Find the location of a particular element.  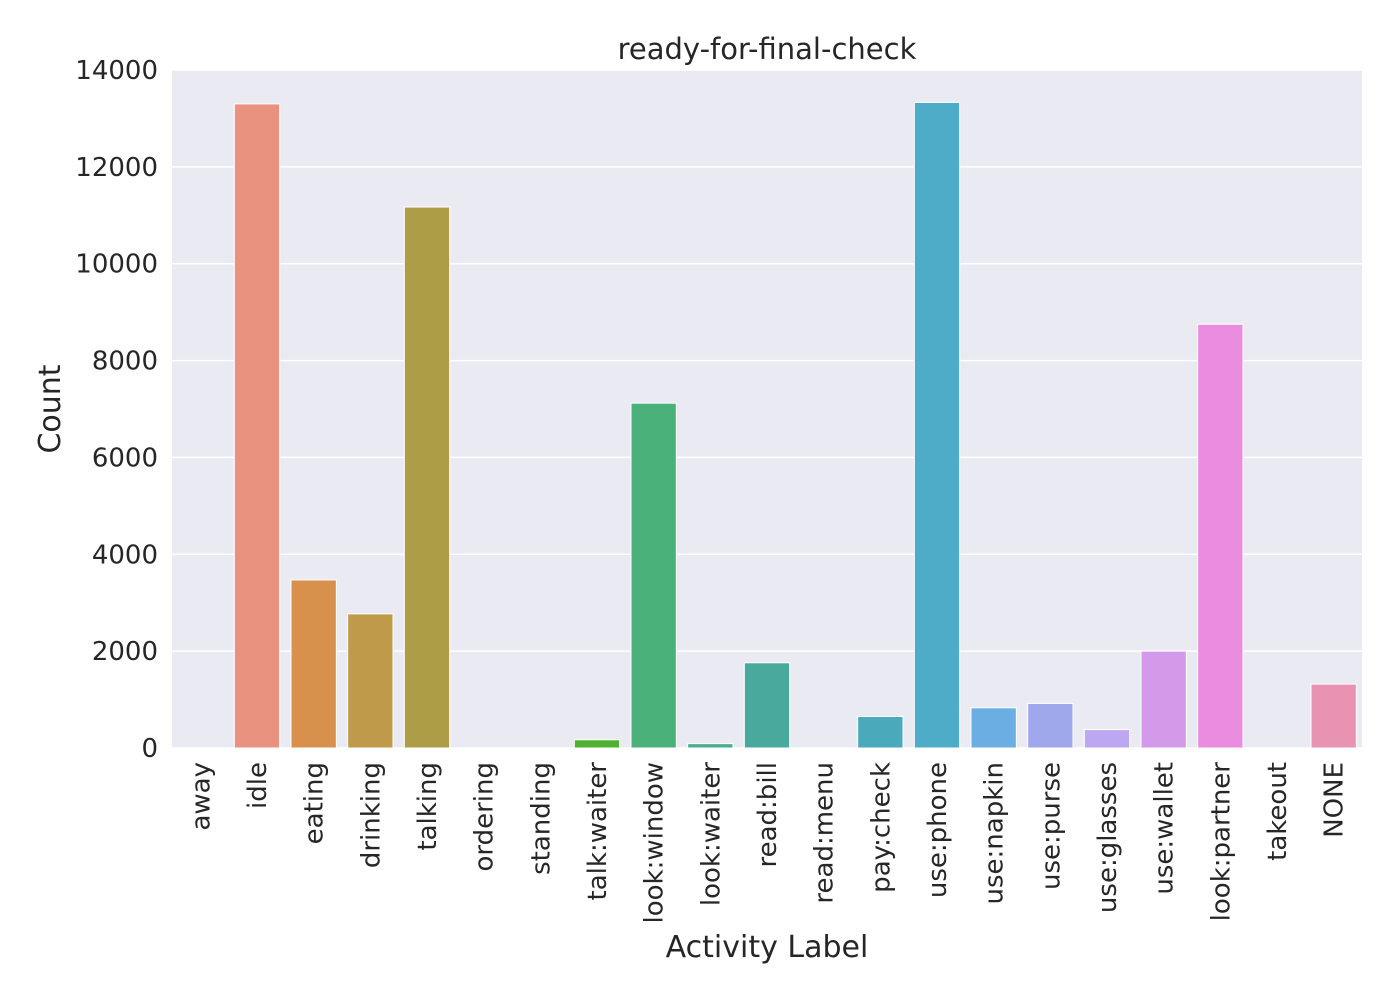

y-tick-label: 14000 is located at coordinates (116, 71).